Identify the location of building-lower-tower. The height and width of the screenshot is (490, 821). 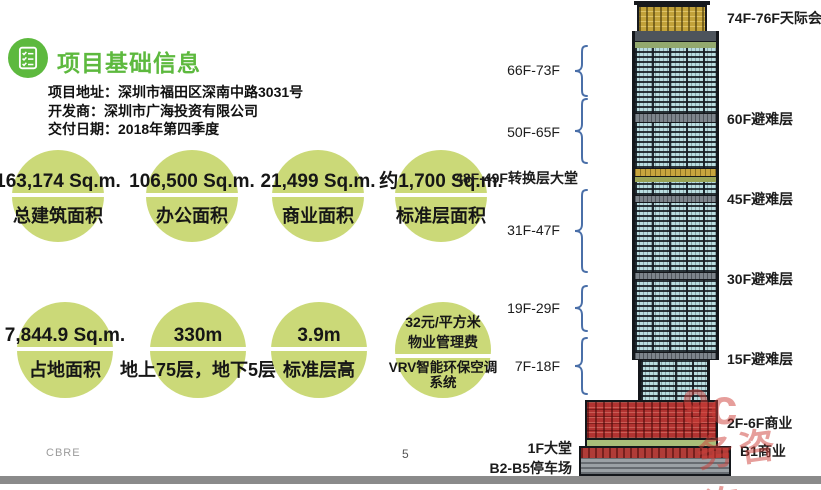
(674, 381).